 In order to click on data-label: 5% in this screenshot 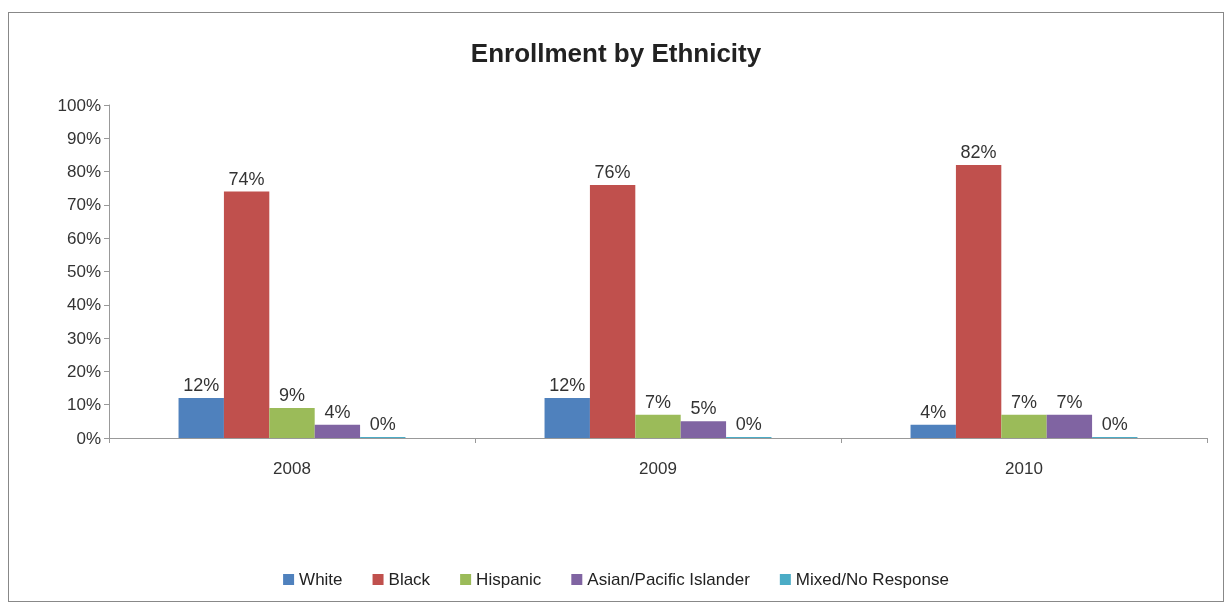, I will do `click(703, 408)`.